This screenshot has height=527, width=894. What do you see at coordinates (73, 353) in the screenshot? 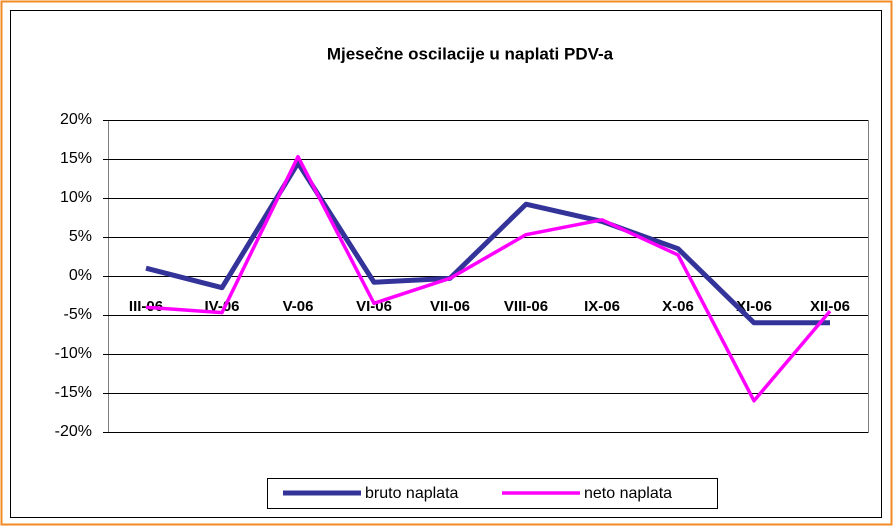
I see `y-tick-label: -10%` at bounding box center [73, 353].